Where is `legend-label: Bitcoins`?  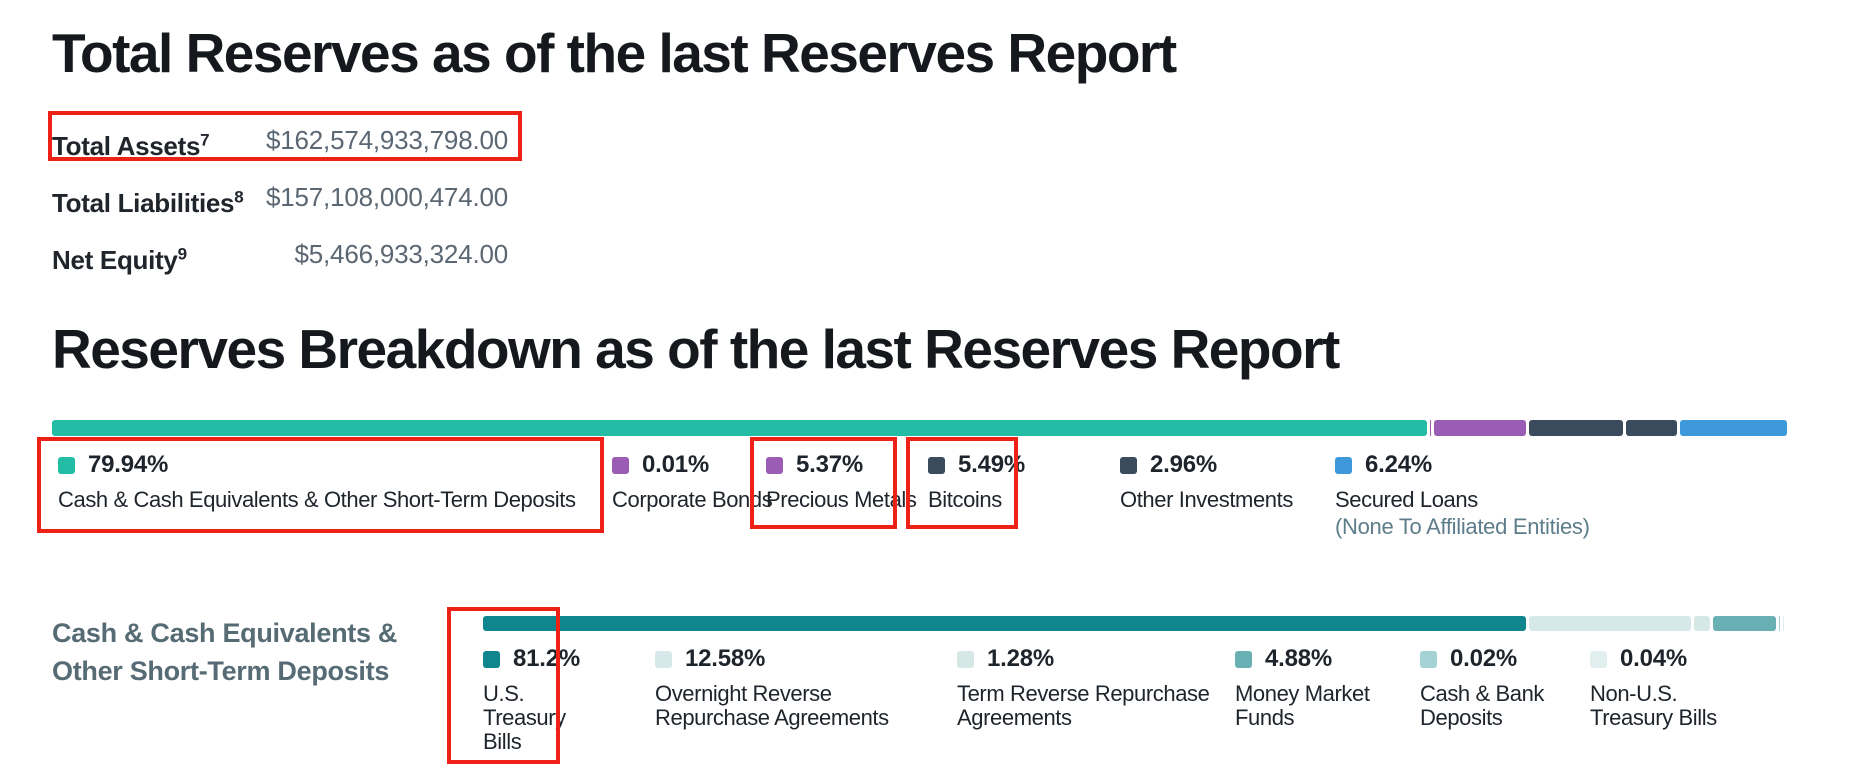 legend-label: Bitcoins is located at coordinates (965, 499).